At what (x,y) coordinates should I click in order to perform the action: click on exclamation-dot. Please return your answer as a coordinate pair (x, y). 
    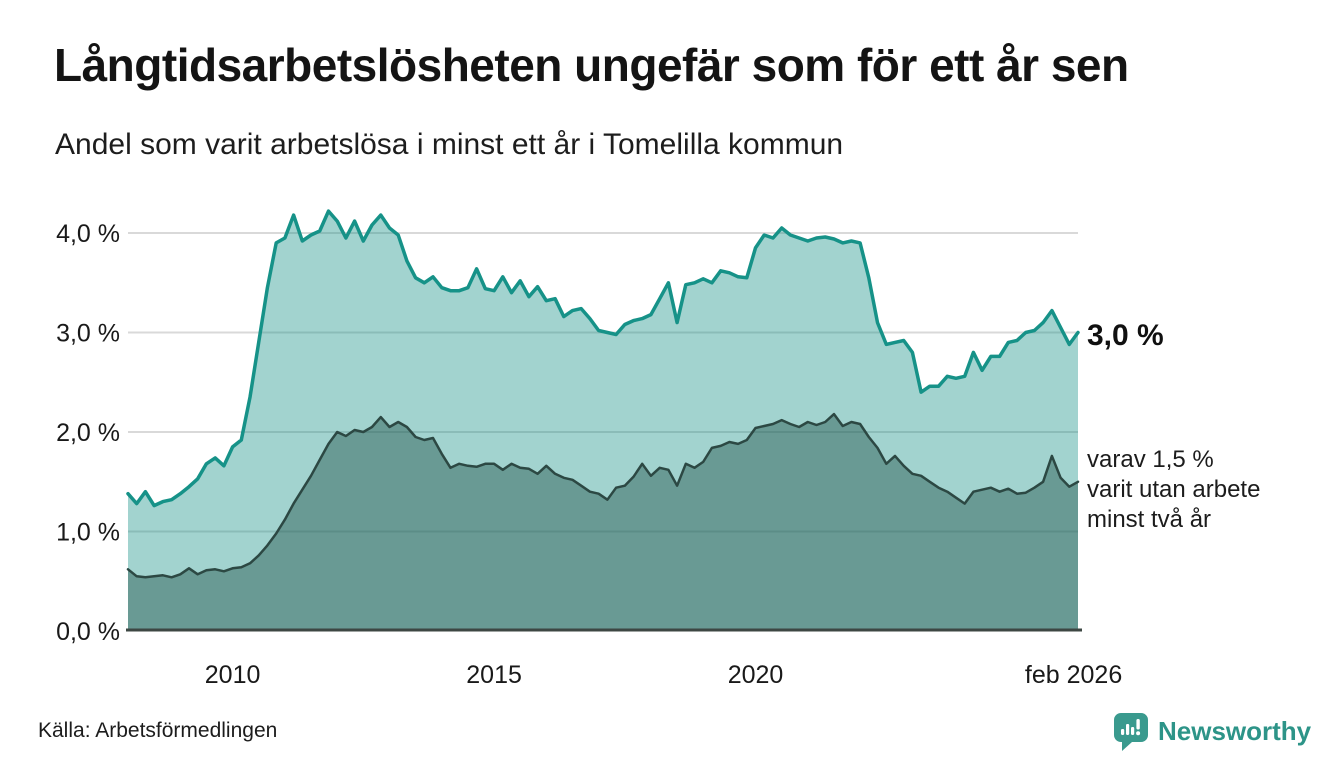
    Looking at the image, I should click on (1138, 733).